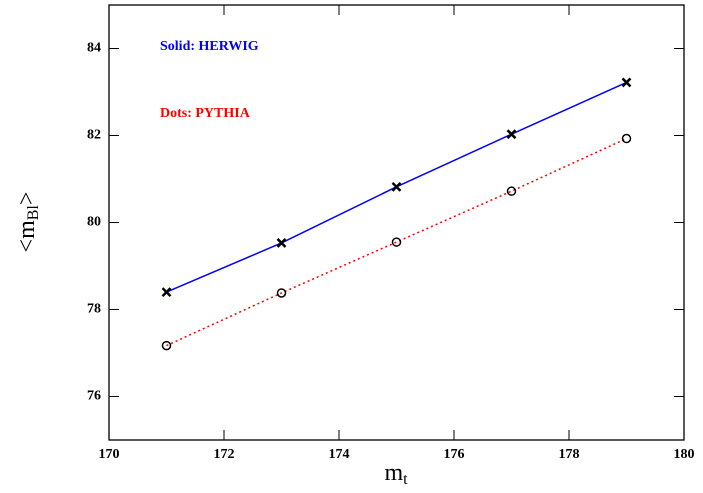 This screenshot has width=703, height=493. What do you see at coordinates (94, 48) in the screenshot?
I see `y-tick-label: 84` at bounding box center [94, 48].